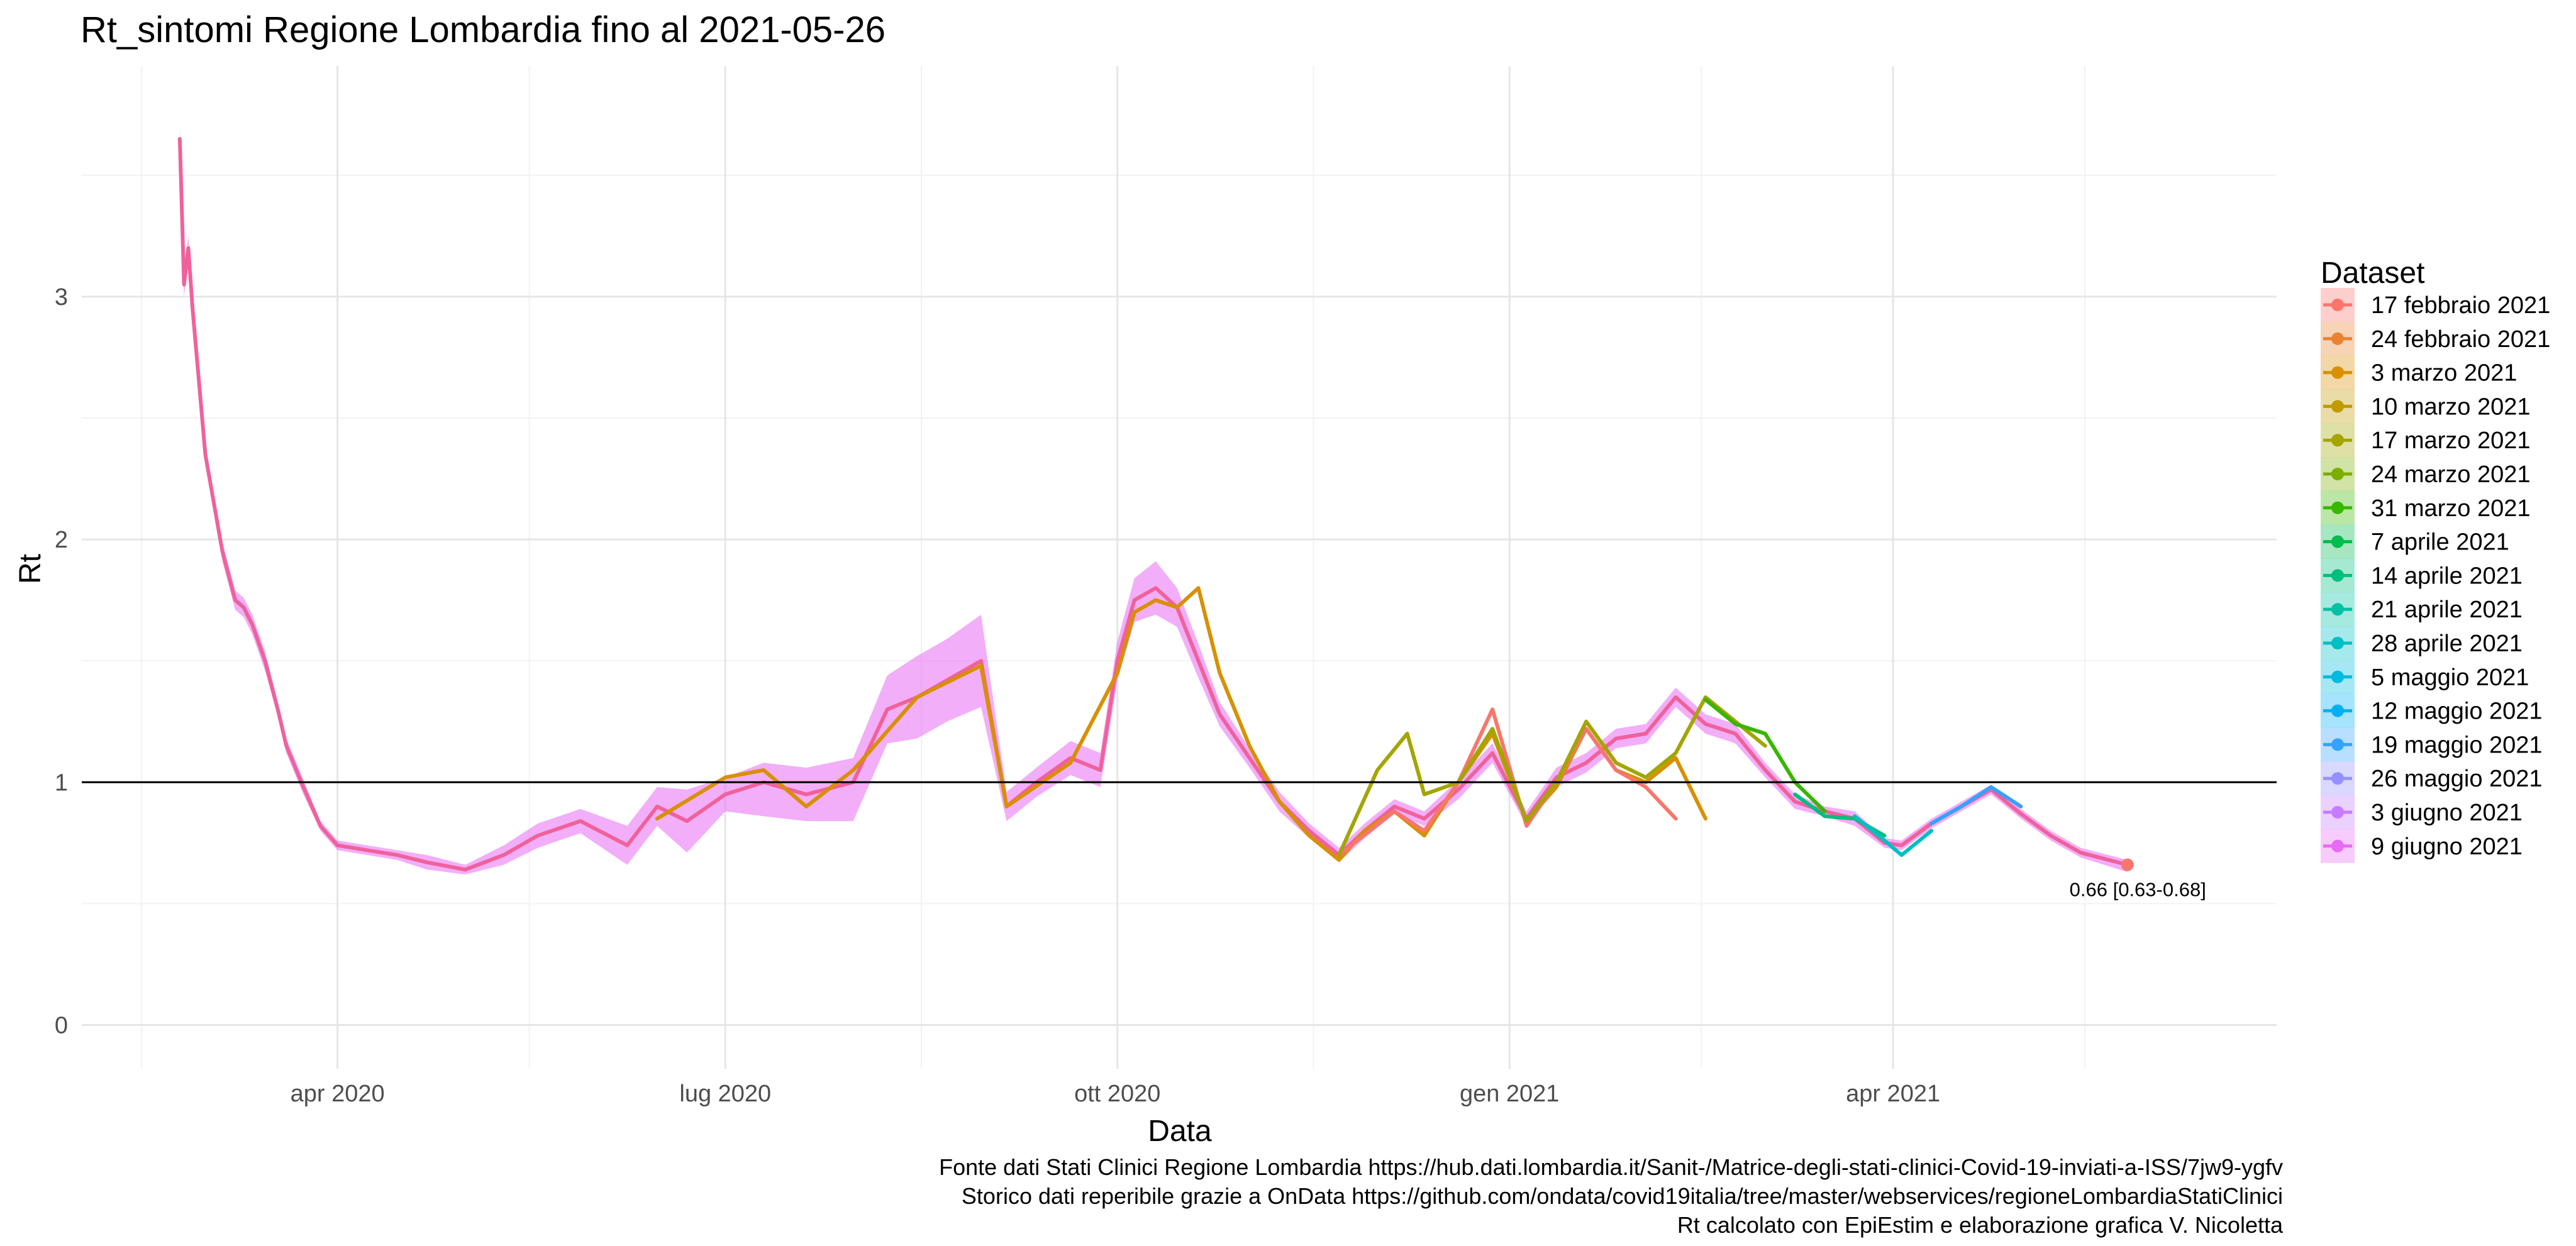  What do you see at coordinates (2447, 644) in the screenshot?
I see `legend-item-label: 28 aprile 2021` at bounding box center [2447, 644].